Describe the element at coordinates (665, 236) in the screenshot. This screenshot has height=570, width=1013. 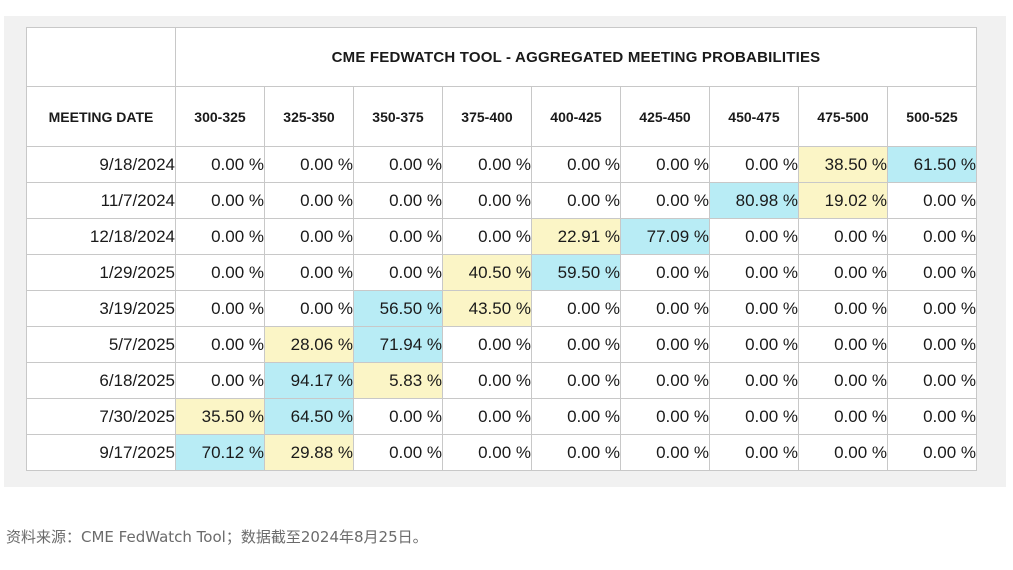
I see `probability-cell: 77.09 %` at that location.